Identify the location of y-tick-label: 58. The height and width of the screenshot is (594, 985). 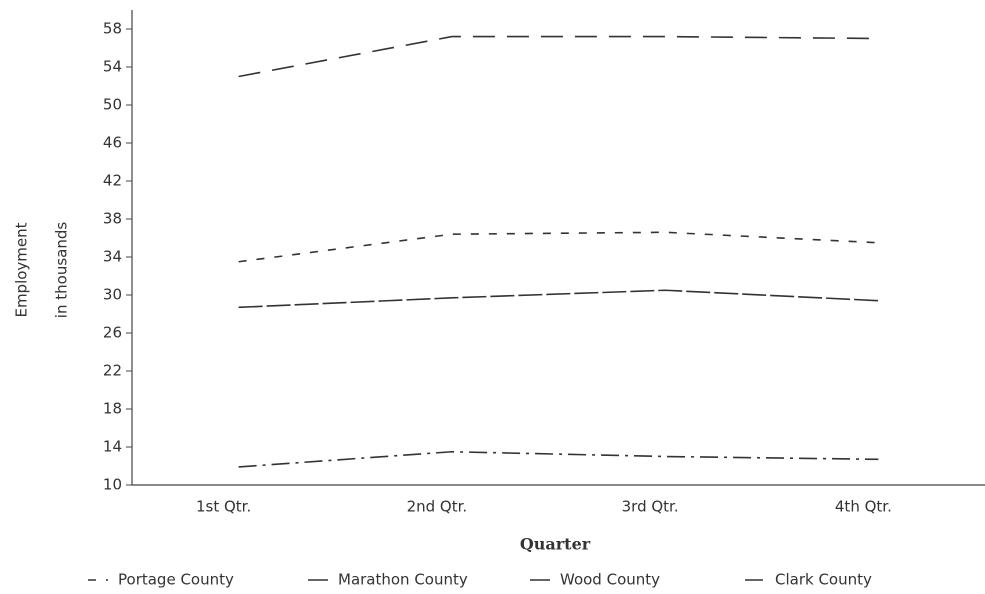
(112, 29).